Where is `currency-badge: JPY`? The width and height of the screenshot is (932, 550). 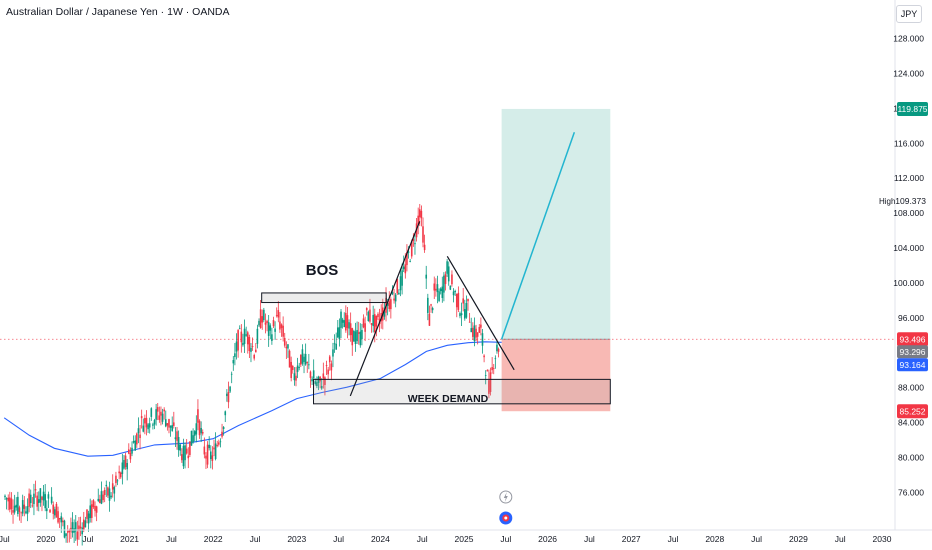 currency-badge: JPY is located at coordinates (909, 14).